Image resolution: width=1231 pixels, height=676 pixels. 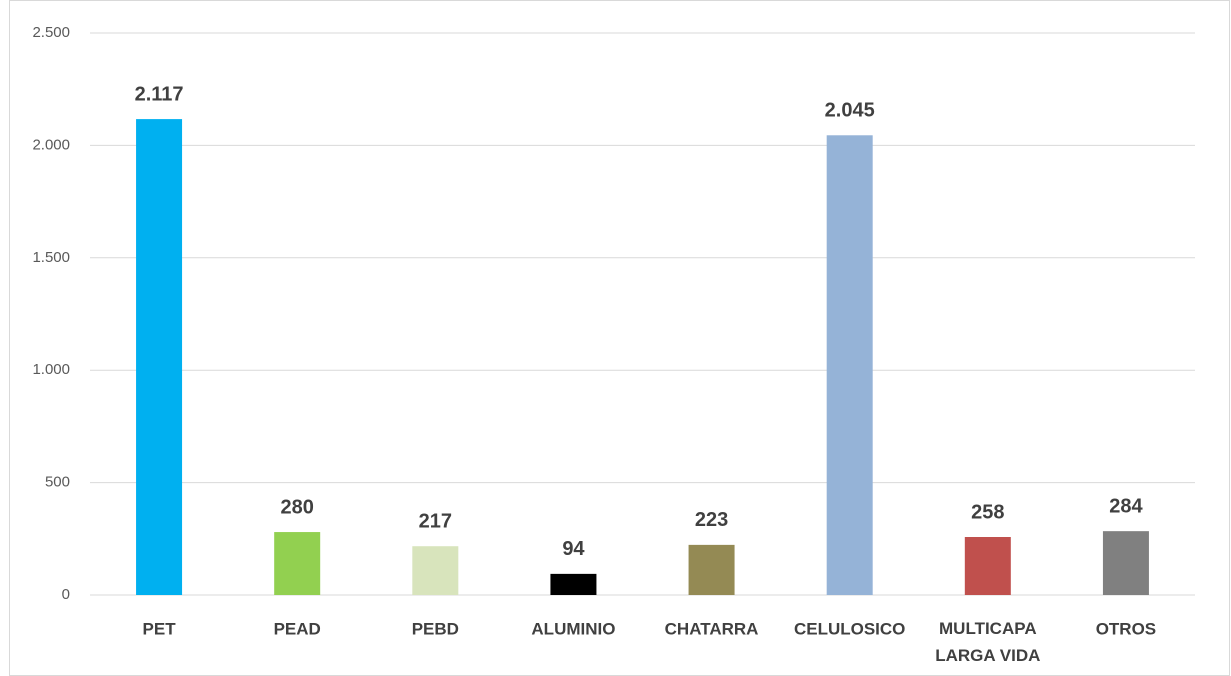 What do you see at coordinates (987, 512) in the screenshot?
I see `data-label: 258` at bounding box center [987, 512].